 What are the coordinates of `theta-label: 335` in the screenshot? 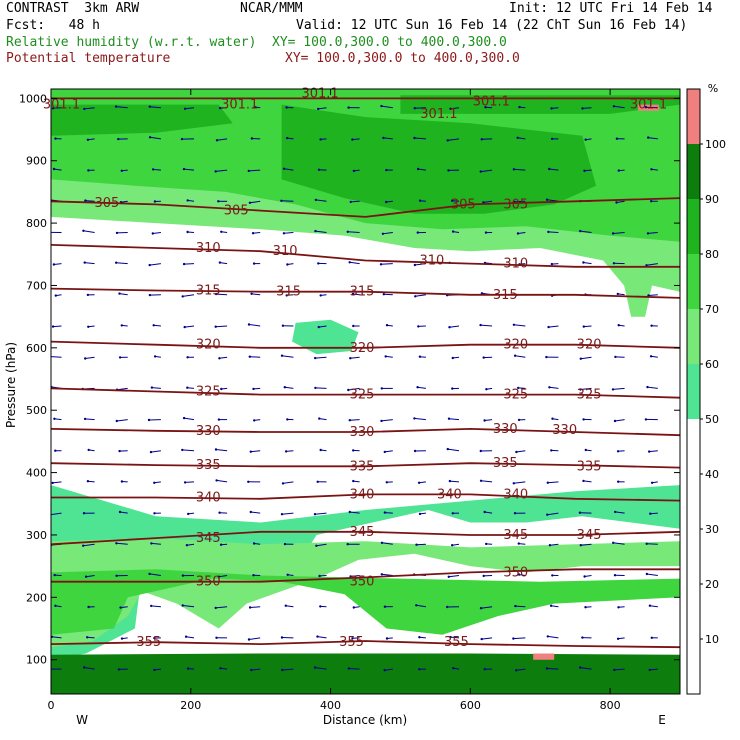 It's located at (208, 465).